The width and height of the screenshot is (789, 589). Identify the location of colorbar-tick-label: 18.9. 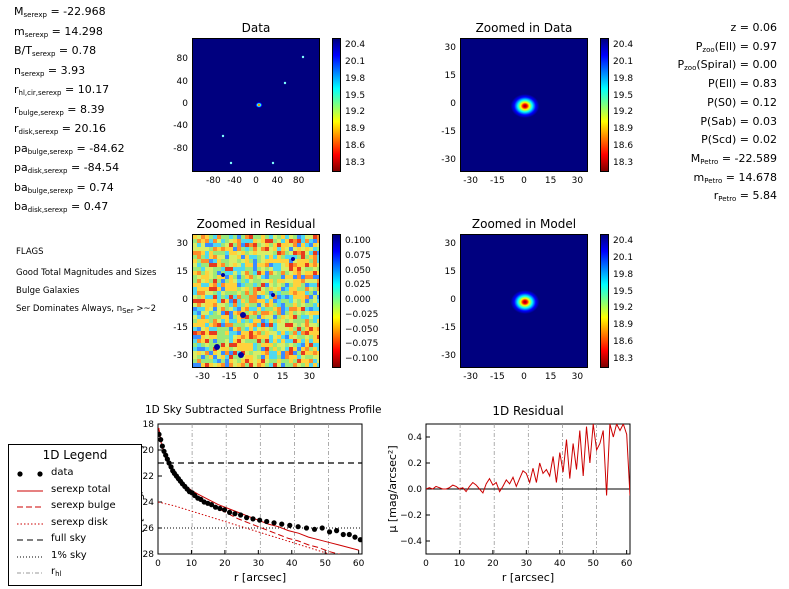
(355, 129).